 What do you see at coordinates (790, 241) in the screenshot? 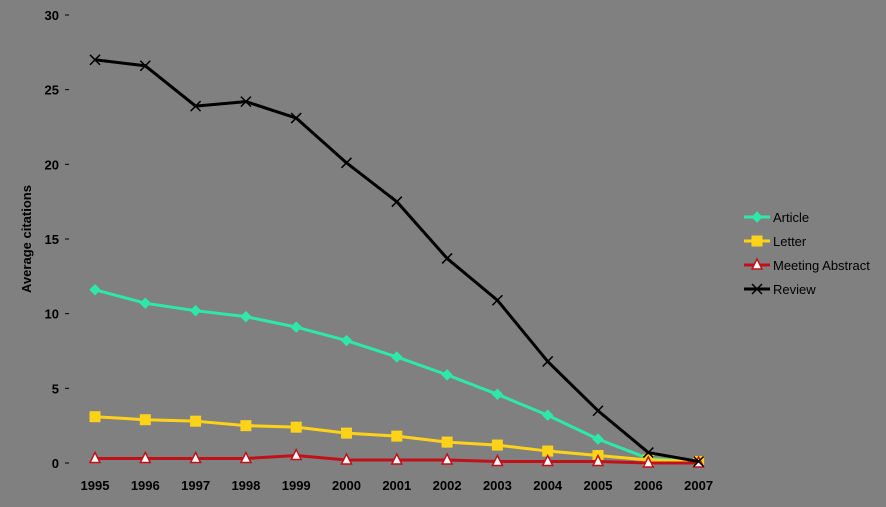
I see `legend-label: Letter` at bounding box center [790, 241].